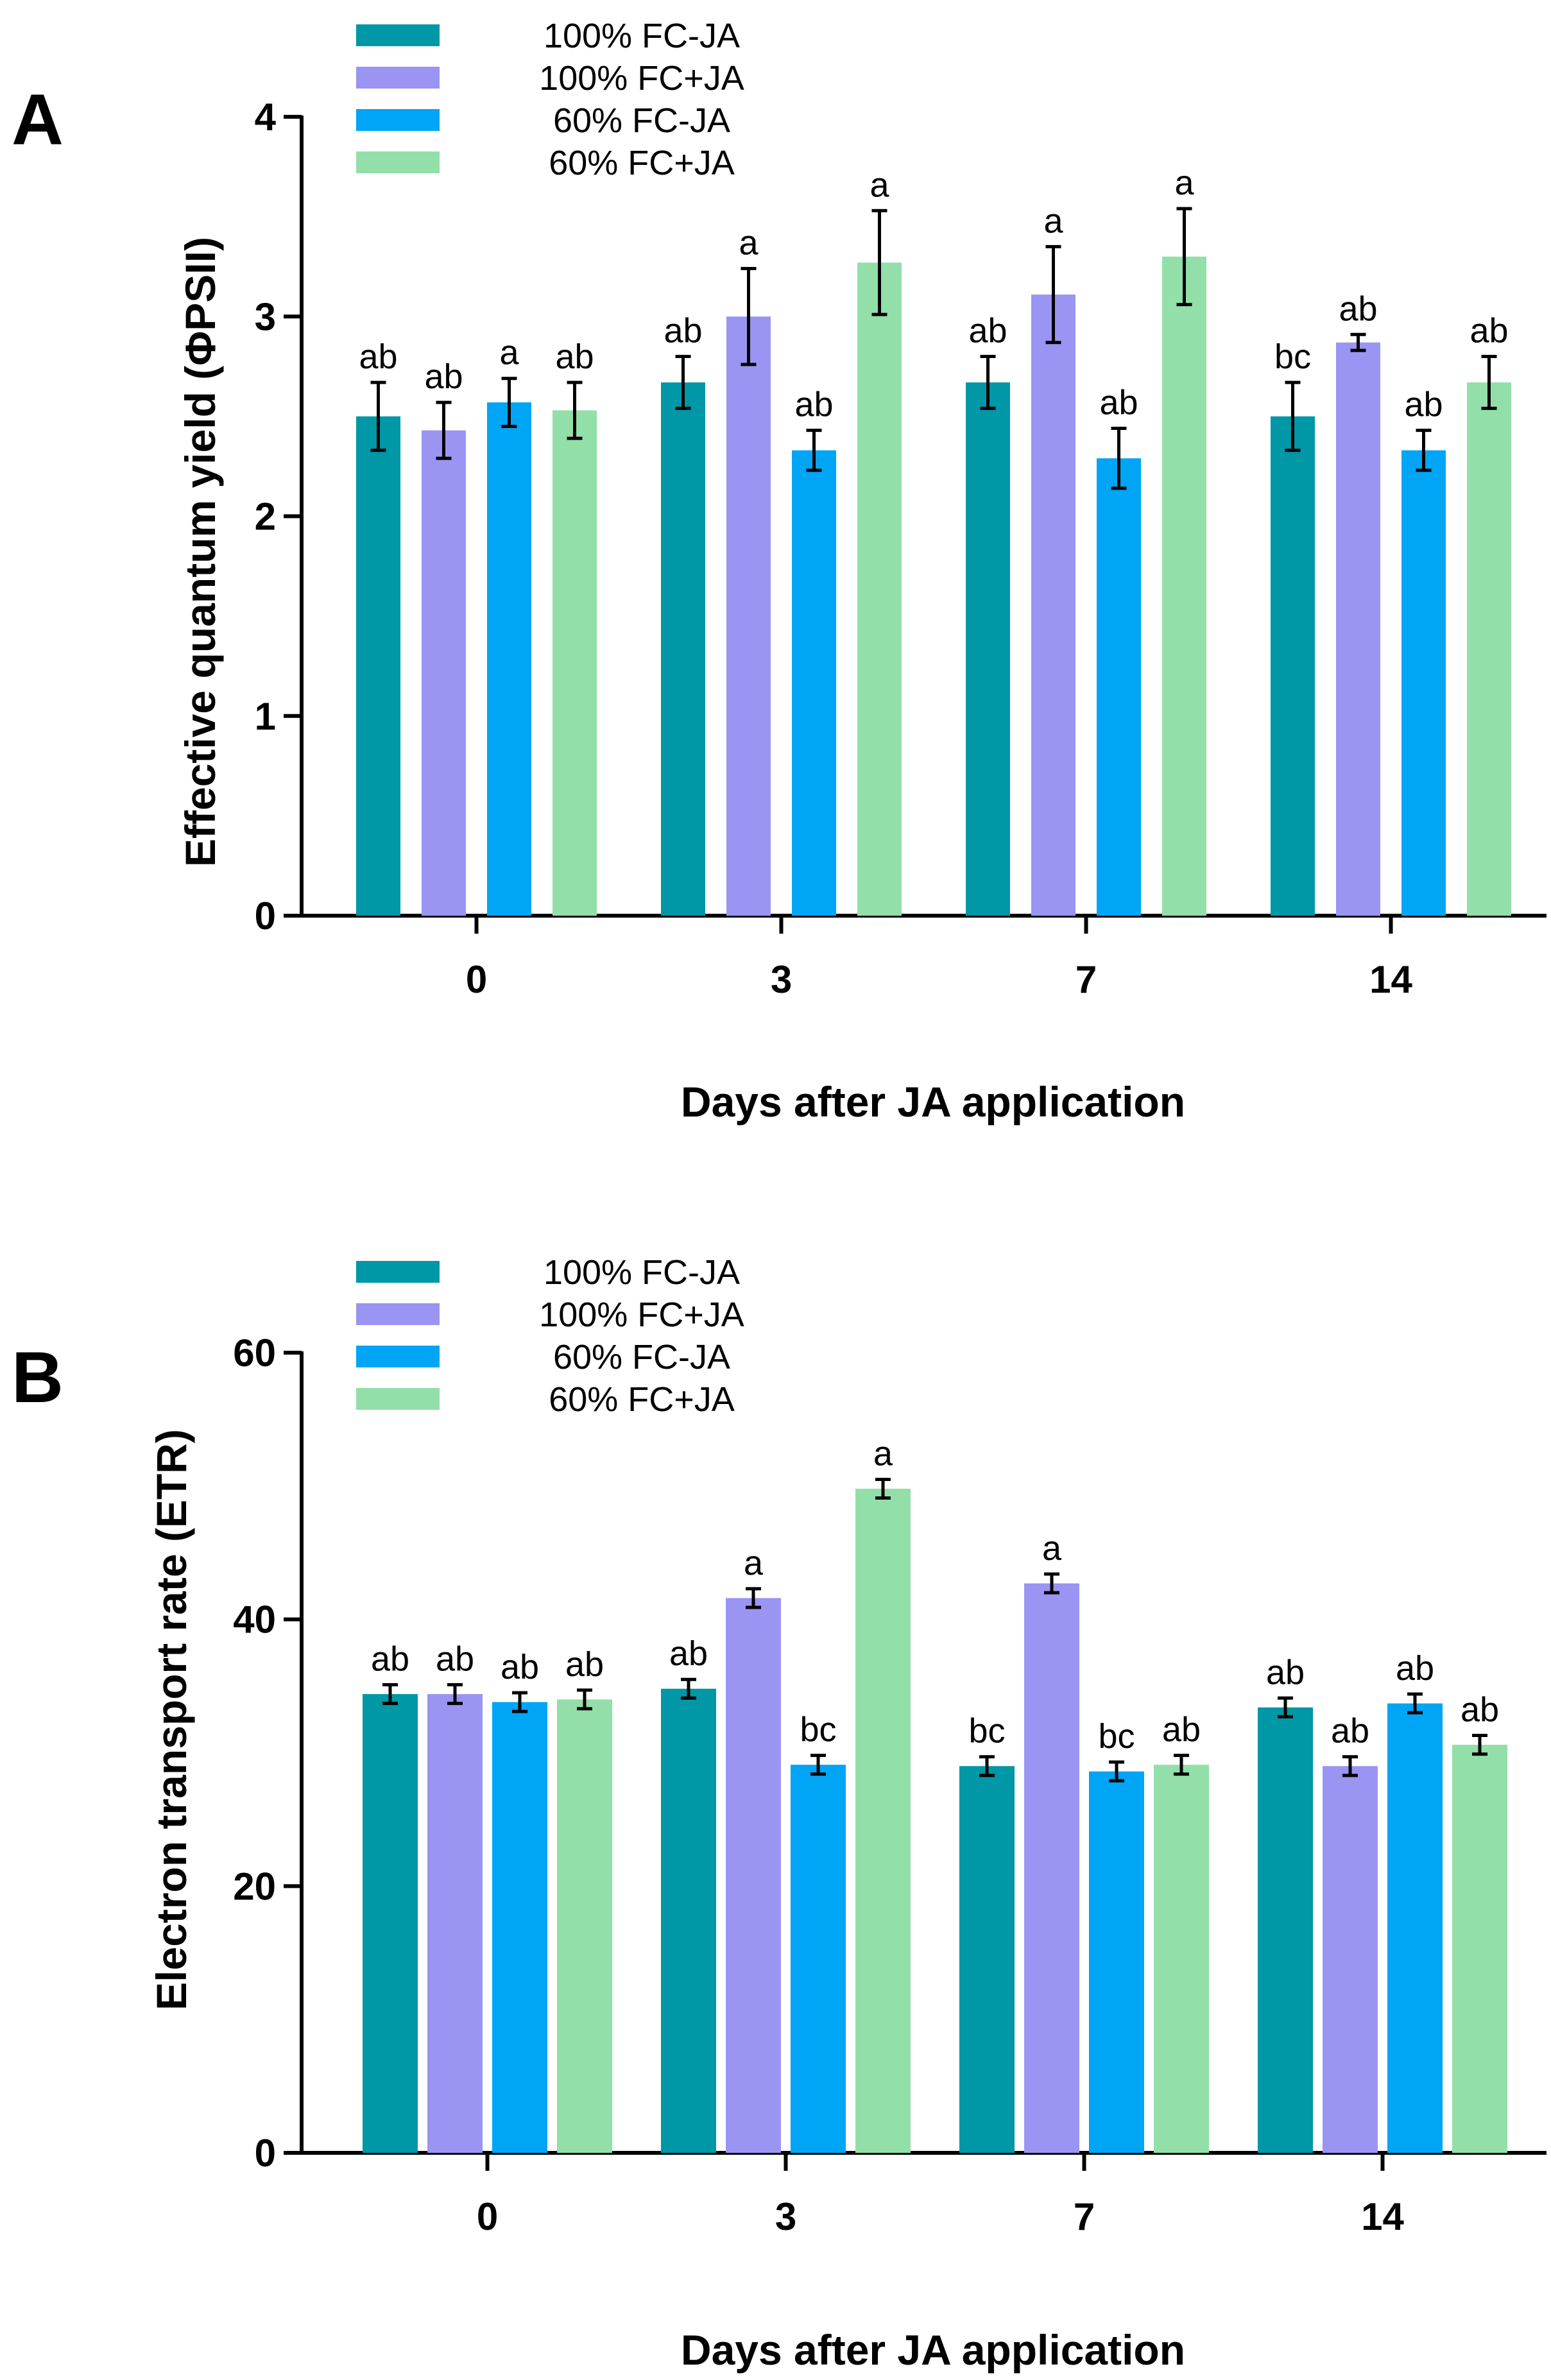  What do you see at coordinates (509, 353) in the screenshot?
I see `sig-letter-a-0-2: a` at bounding box center [509, 353].